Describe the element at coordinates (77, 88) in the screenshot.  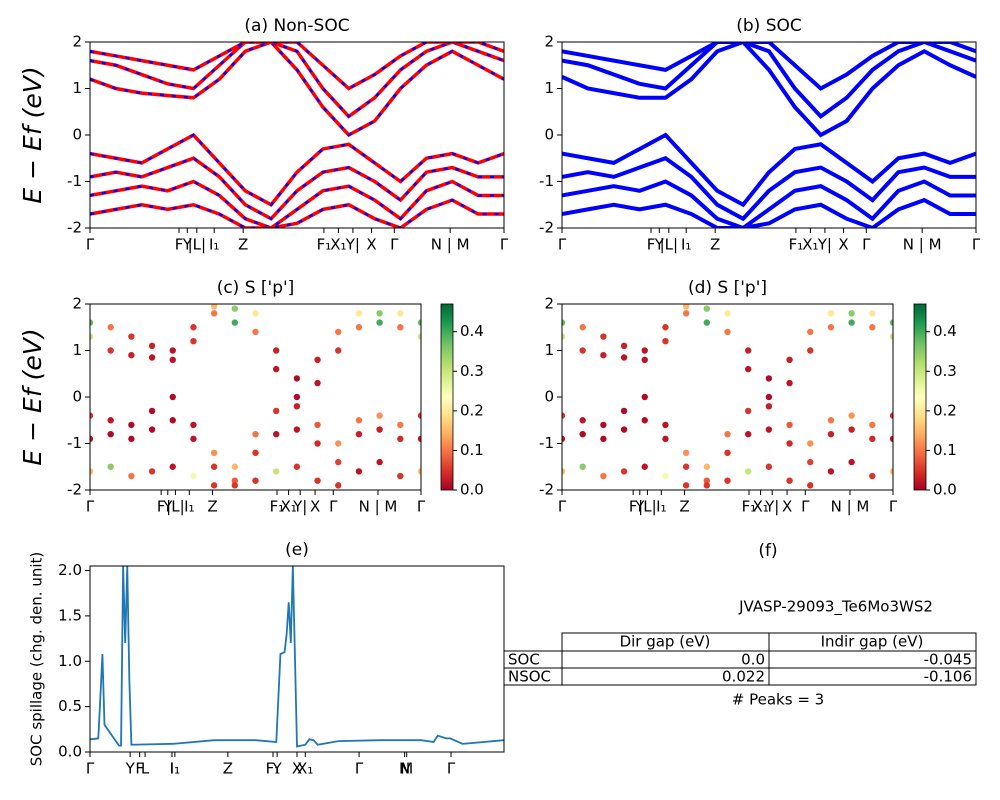
I see `y-tick-label: 1` at that location.